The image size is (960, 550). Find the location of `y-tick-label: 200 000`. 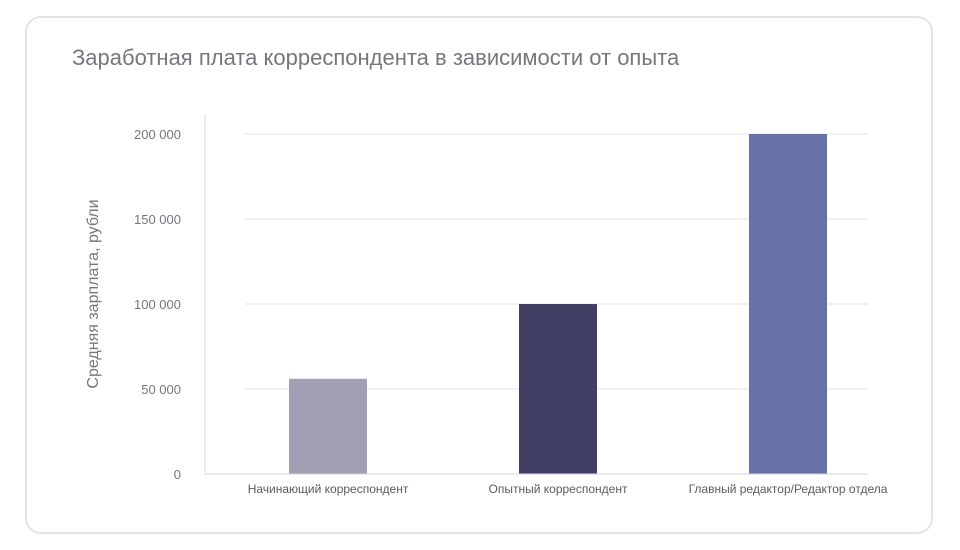

y-tick-label: 200 000 is located at coordinates (157, 134).